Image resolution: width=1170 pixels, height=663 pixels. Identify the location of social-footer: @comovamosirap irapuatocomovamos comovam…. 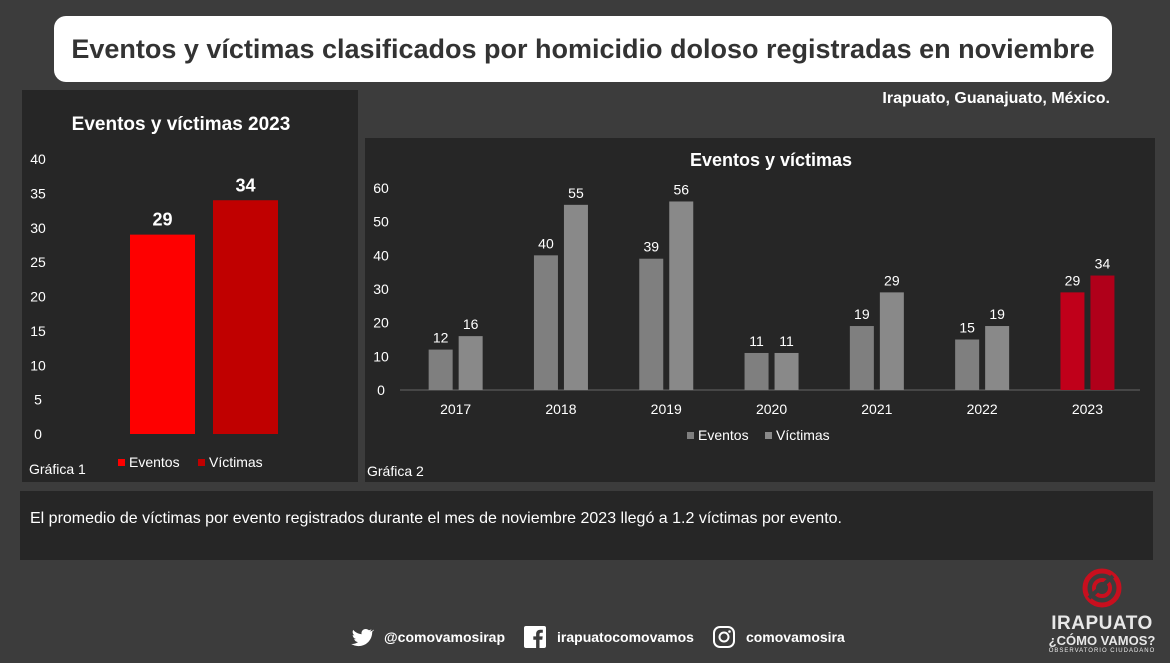
(597, 637).